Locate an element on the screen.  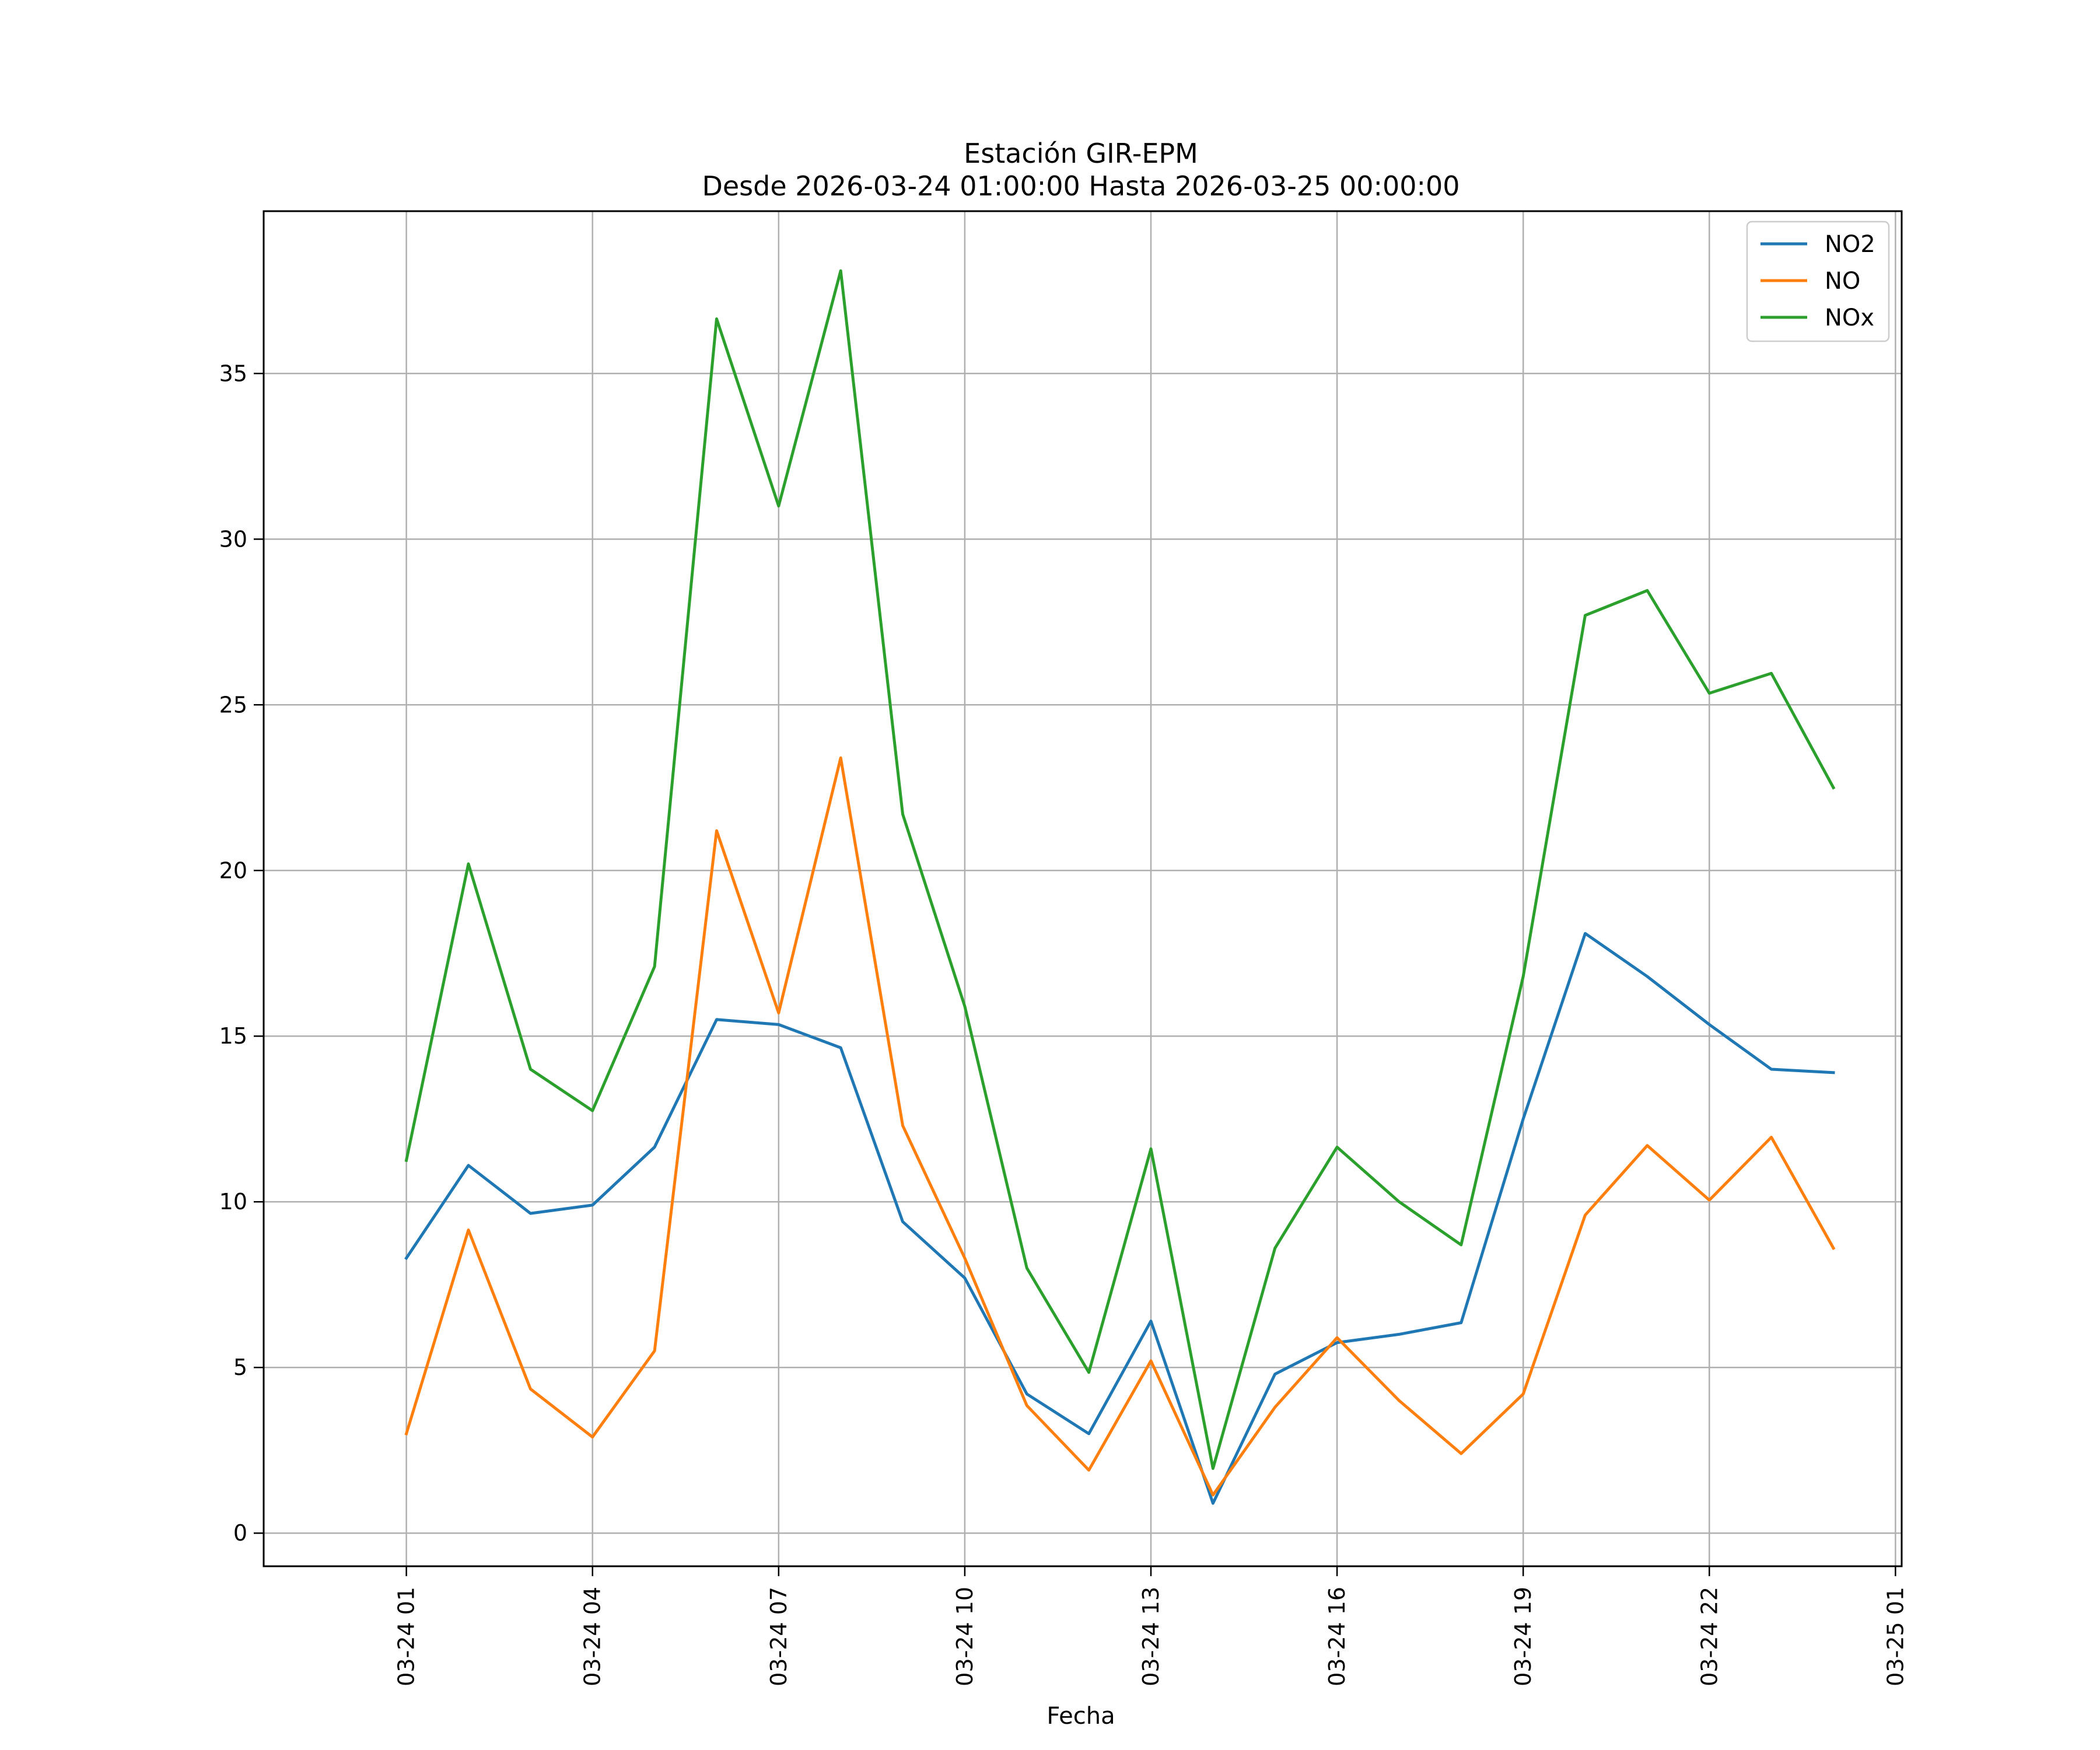
x-tick-label: 03-24 07 is located at coordinates (779, 1636).